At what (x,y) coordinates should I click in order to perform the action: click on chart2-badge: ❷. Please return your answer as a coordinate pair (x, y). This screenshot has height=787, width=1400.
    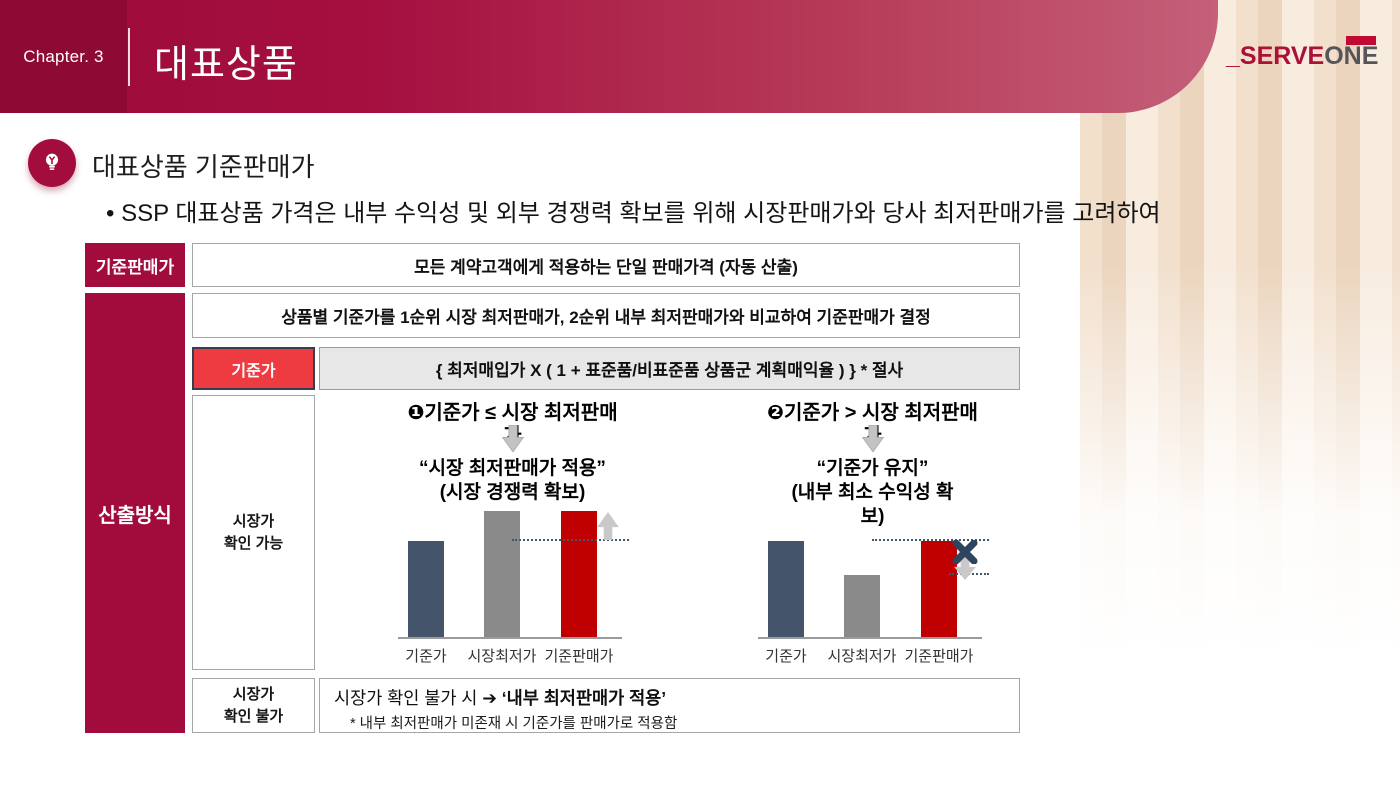
    Looking at the image, I should click on (775, 413).